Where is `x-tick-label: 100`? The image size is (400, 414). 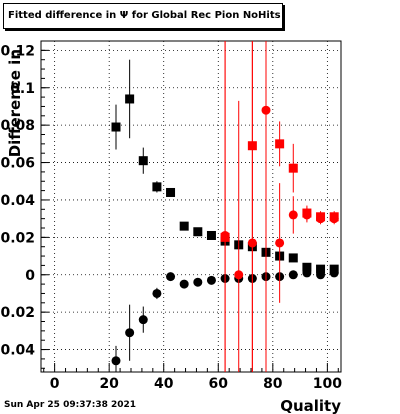
x-tick-label: 100 is located at coordinates (327, 384).